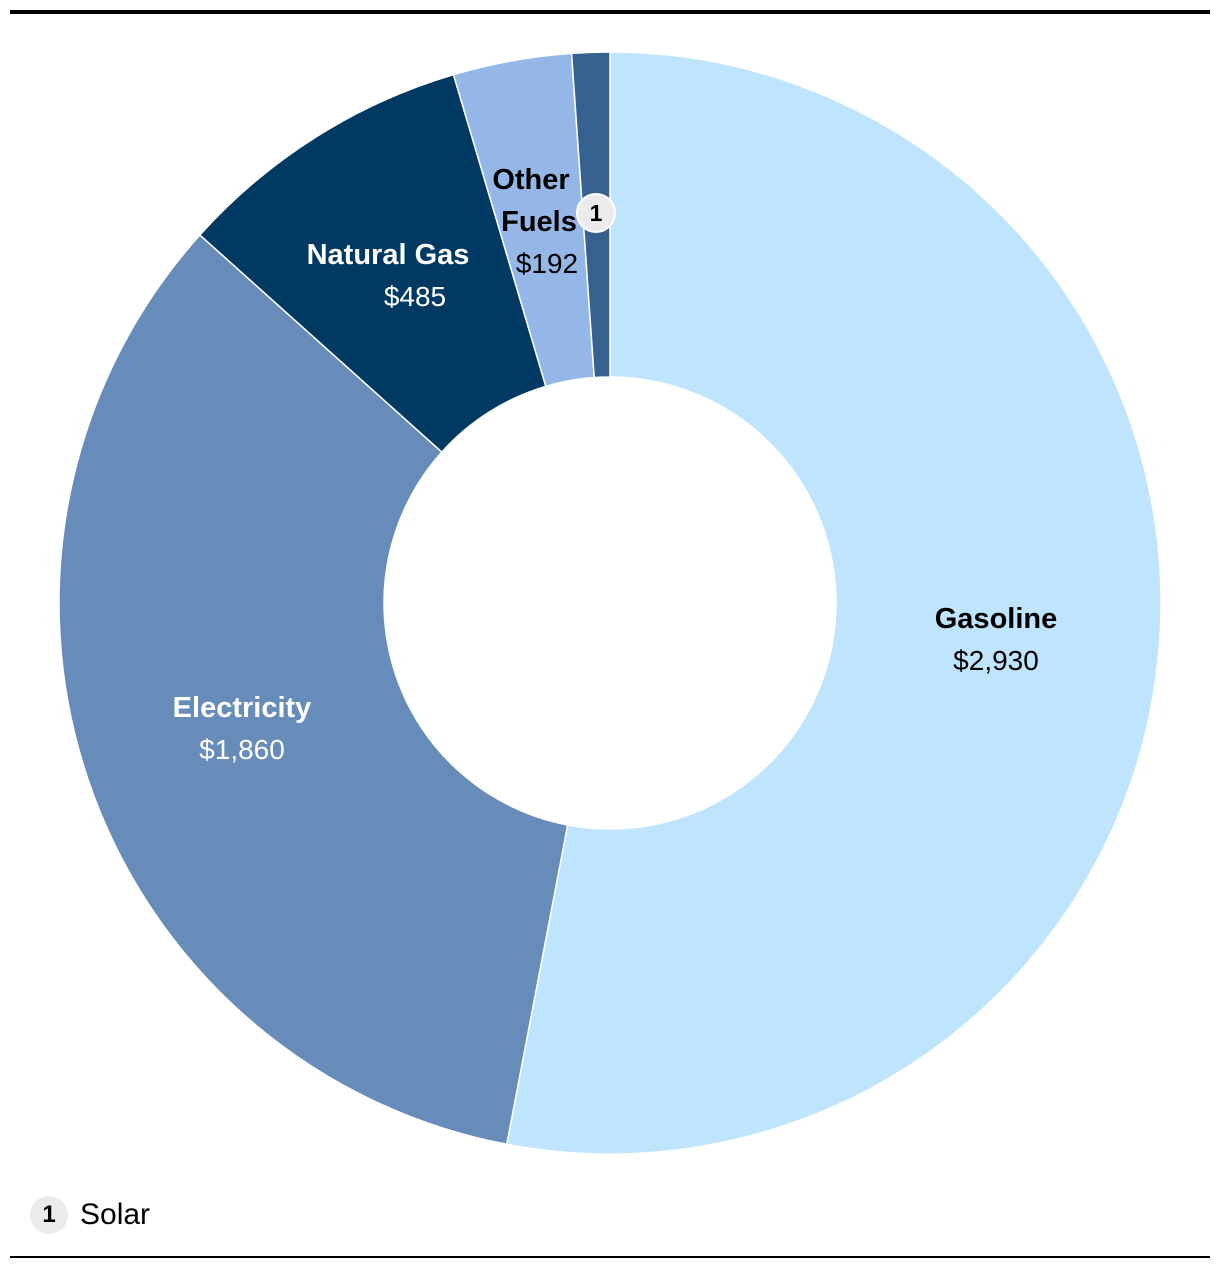 Image resolution: width=1220 pixels, height=1270 pixels. Describe the element at coordinates (415, 296) in the screenshot. I see `slice-natural-gas-value: $485` at that location.